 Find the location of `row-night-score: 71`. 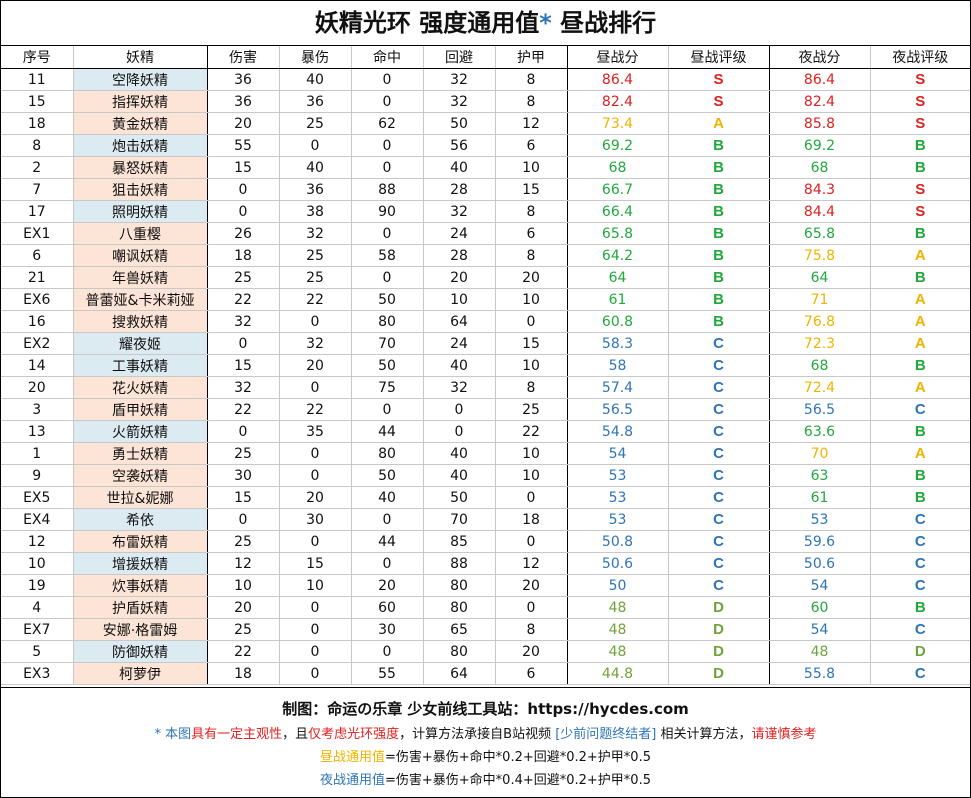

row-night-score: 71 is located at coordinates (820, 299).